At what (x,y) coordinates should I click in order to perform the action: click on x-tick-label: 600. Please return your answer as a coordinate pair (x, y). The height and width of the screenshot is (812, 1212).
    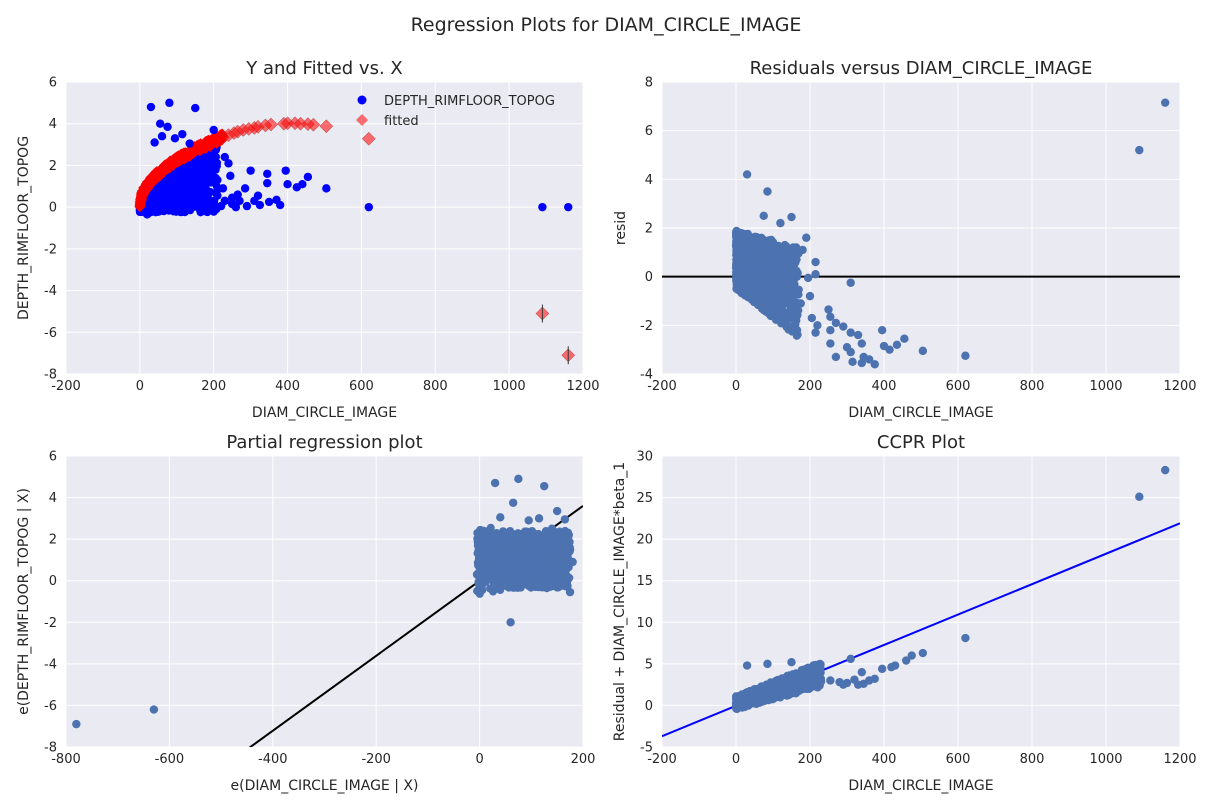
    Looking at the image, I should click on (361, 386).